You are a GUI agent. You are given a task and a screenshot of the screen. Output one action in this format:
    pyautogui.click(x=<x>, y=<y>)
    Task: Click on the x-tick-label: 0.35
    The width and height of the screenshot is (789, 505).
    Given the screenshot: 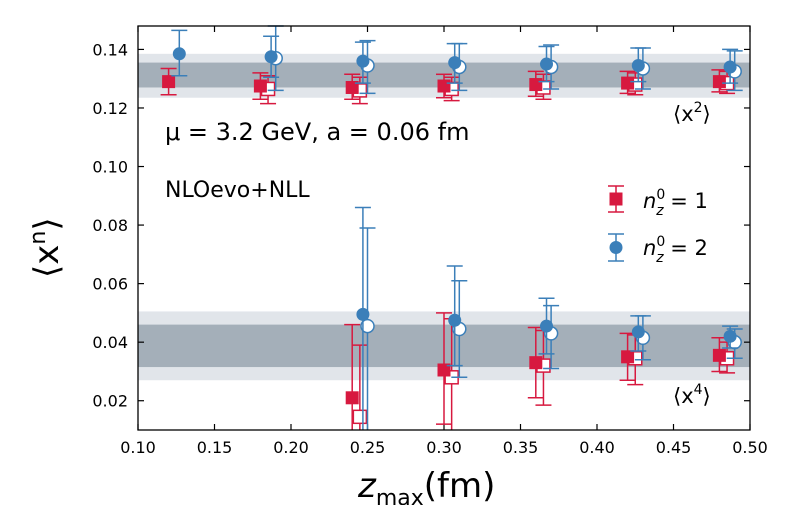 What is the action you would take?
    pyautogui.click(x=521, y=447)
    